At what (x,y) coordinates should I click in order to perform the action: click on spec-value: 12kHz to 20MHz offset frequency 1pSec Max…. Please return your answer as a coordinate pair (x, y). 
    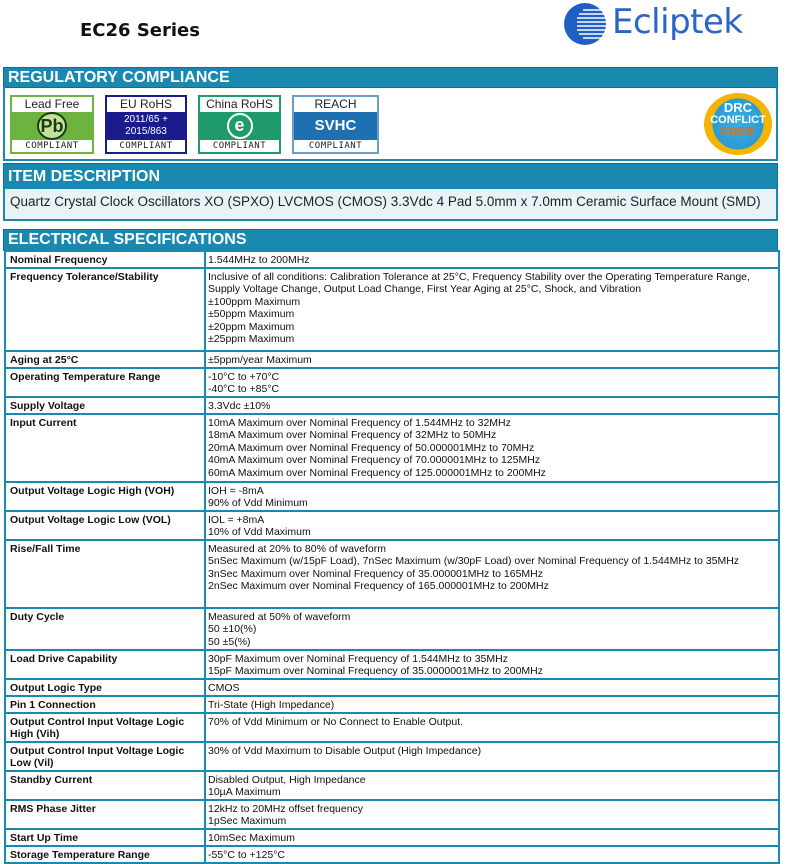
    Looking at the image, I should click on (492, 814).